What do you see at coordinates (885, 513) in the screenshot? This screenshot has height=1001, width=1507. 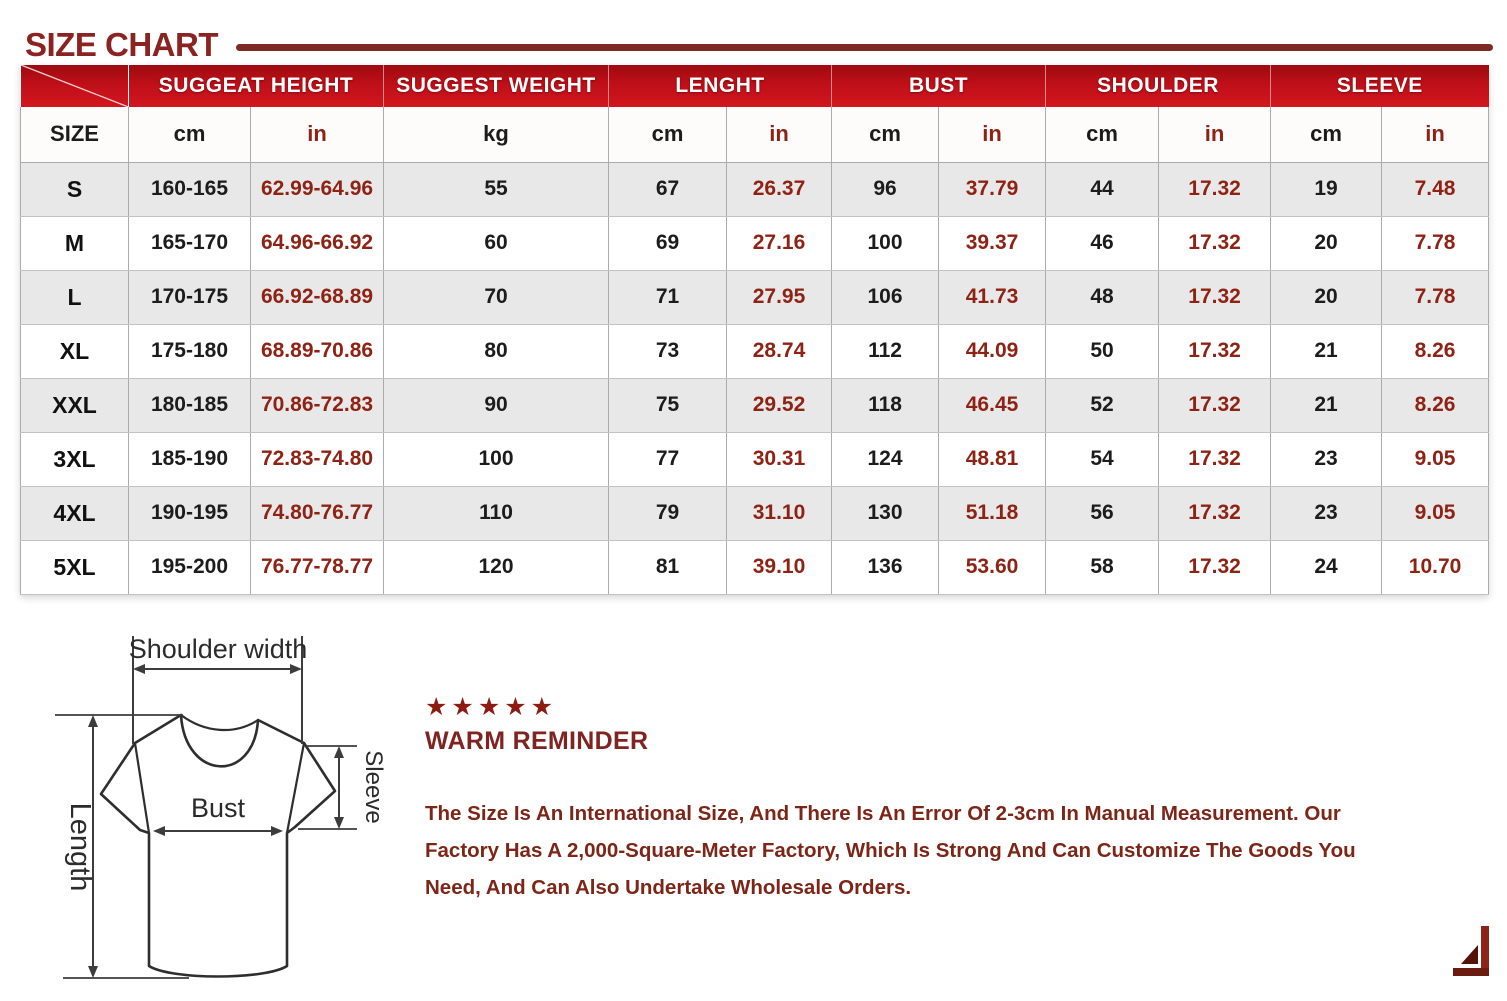 I see `value-cell: 130` at bounding box center [885, 513].